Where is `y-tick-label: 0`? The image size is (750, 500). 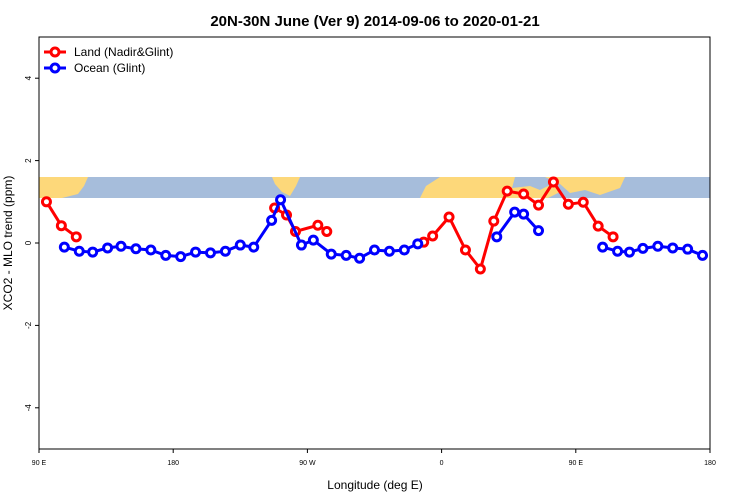 y-tick-label: 0 is located at coordinates (28, 242).